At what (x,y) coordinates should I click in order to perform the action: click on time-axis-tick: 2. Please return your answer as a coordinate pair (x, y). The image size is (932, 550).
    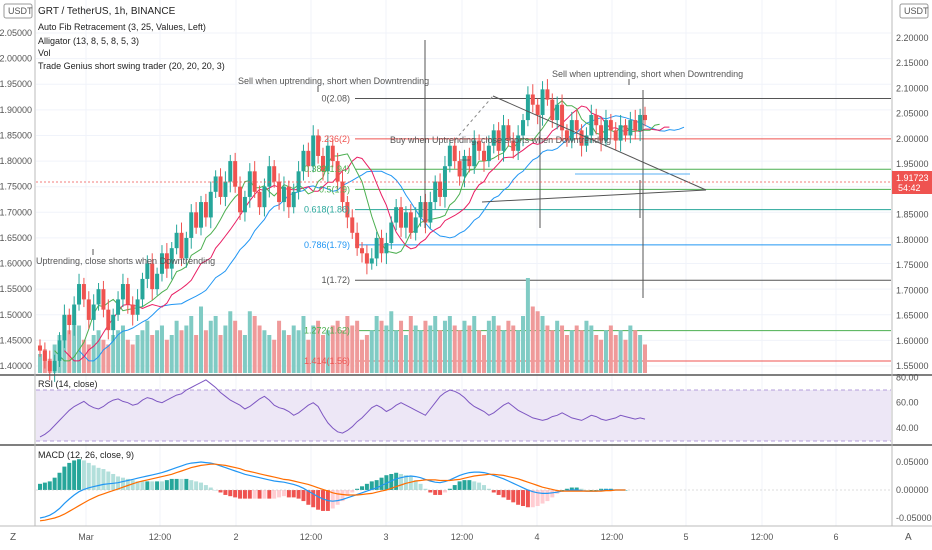
    Looking at the image, I should click on (235, 537).